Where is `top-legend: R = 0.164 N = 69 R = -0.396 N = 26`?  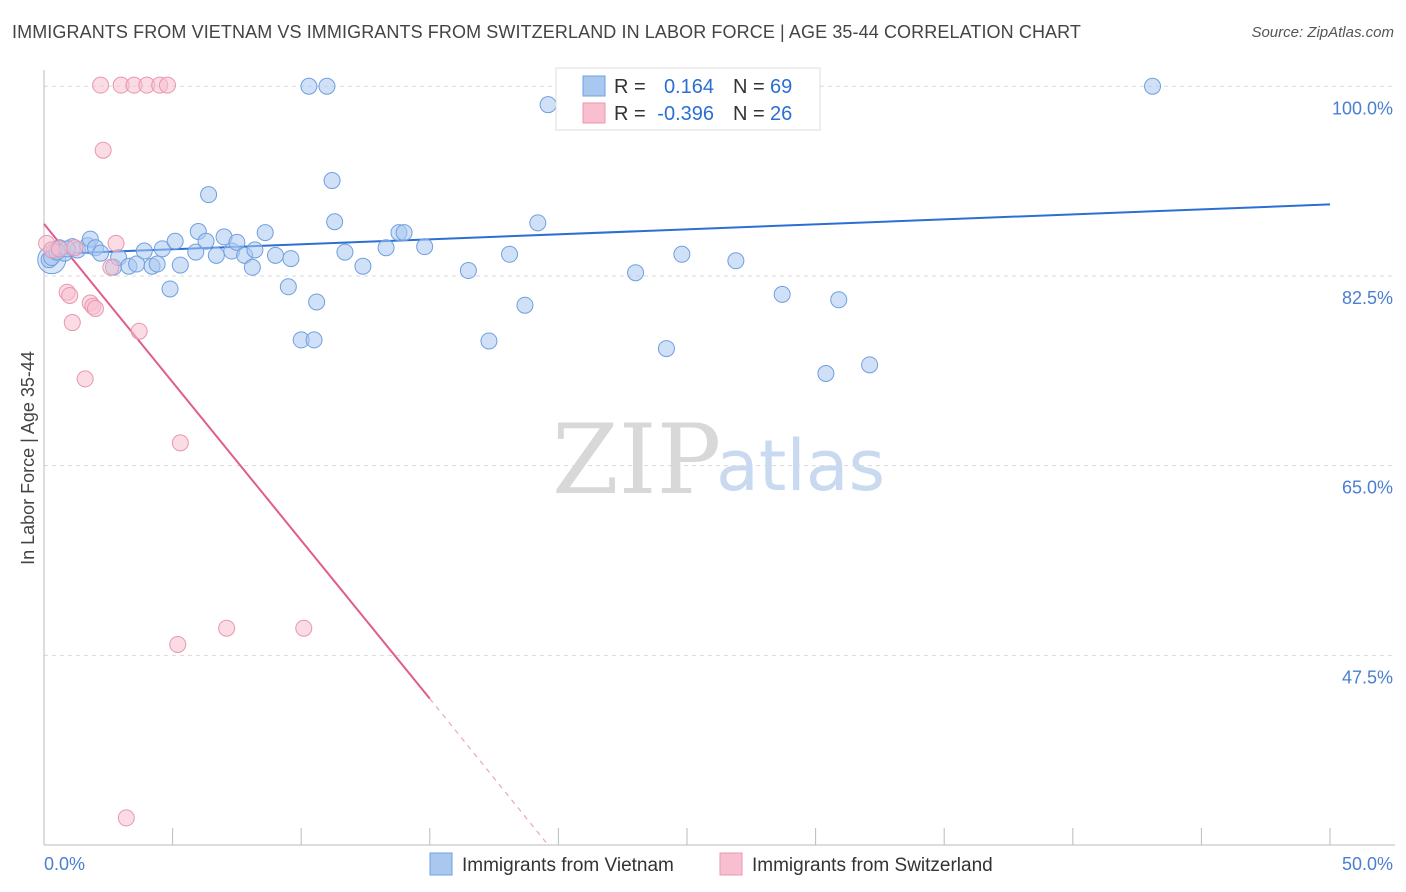
top-legend: R = 0.164 N = 69 R = -0.396 N = 26 is located at coordinates (688, 99).